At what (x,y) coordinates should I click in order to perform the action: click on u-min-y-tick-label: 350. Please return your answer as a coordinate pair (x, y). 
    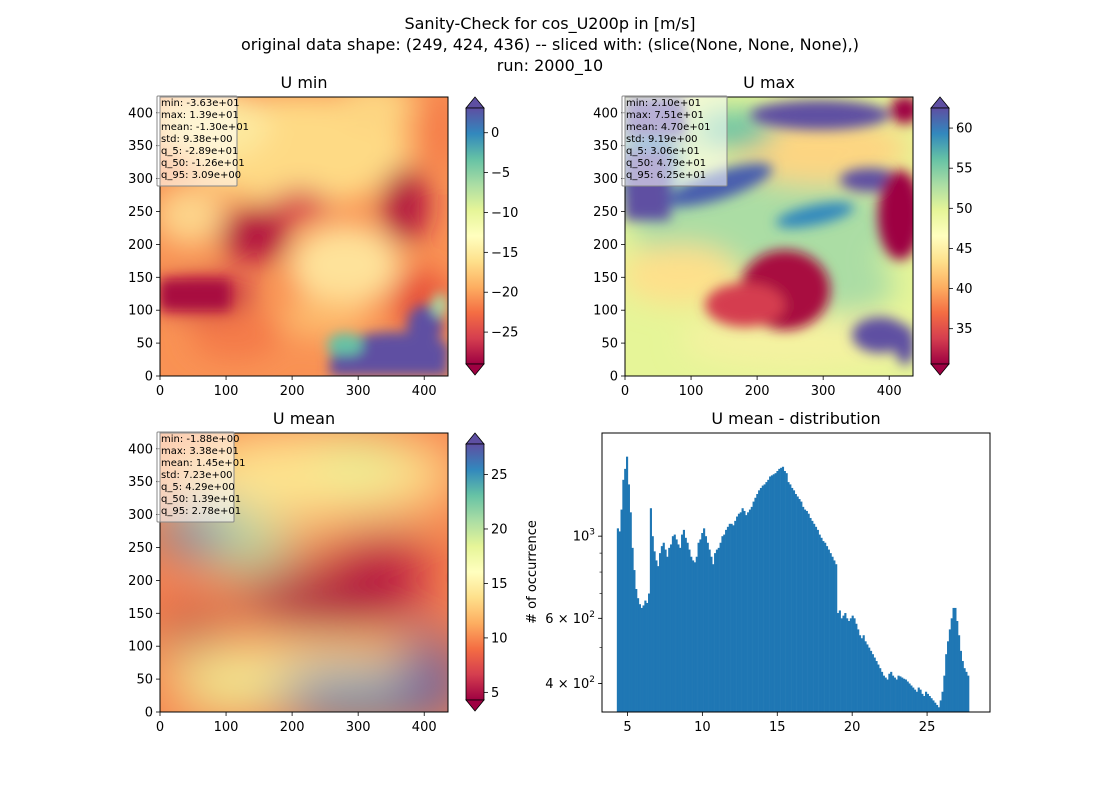
    Looking at the image, I should click on (140, 146).